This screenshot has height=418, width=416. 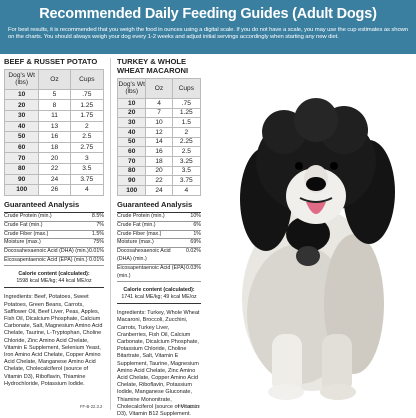 I want to click on amount-cell: 12, so click(x=159, y=132).